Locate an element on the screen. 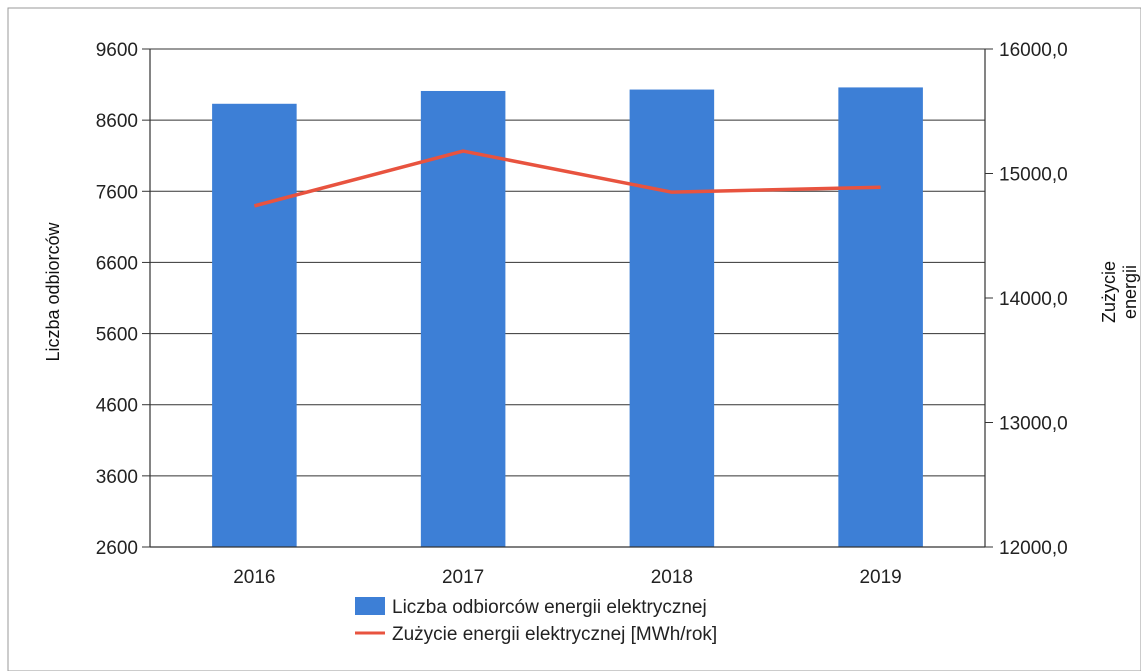 The width and height of the screenshot is (1141, 671). y-axis-title-right: Zużycie energii elektrycznej is located at coordinates (1119, 292).